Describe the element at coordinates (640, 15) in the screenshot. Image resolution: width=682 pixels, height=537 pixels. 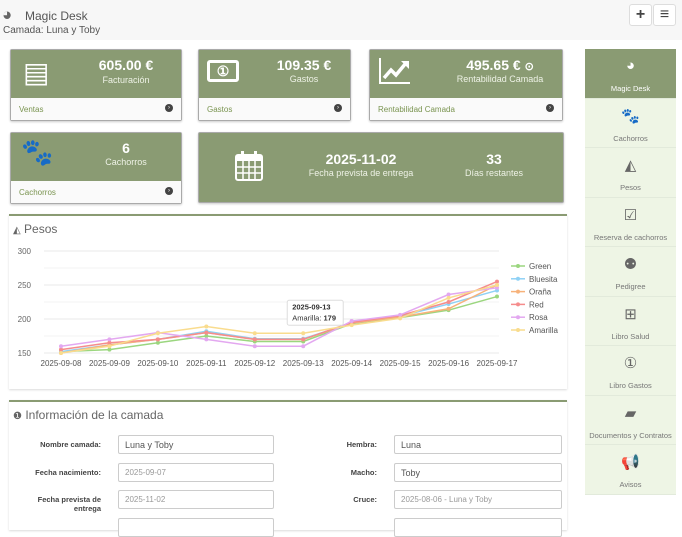
I see `add-button: +` at that location.